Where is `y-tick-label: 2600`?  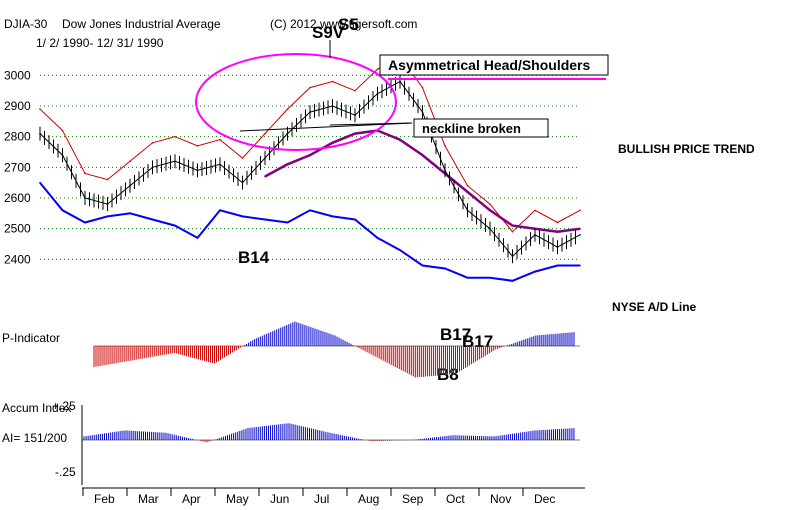
y-tick-label: 2600 is located at coordinates (17, 198).